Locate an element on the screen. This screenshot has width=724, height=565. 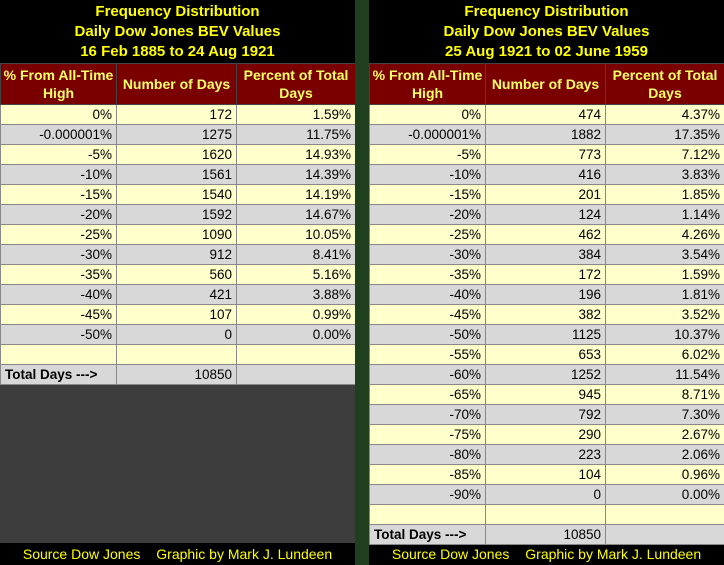
left-empty-area is located at coordinates (177, 464).